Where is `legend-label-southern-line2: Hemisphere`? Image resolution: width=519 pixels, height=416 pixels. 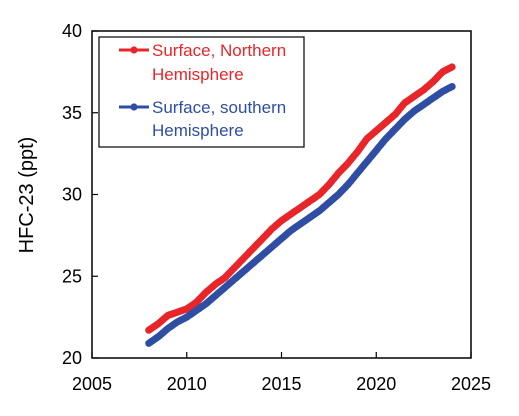 legend-label-southern-line2: Hemisphere is located at coordinates (198, 130).